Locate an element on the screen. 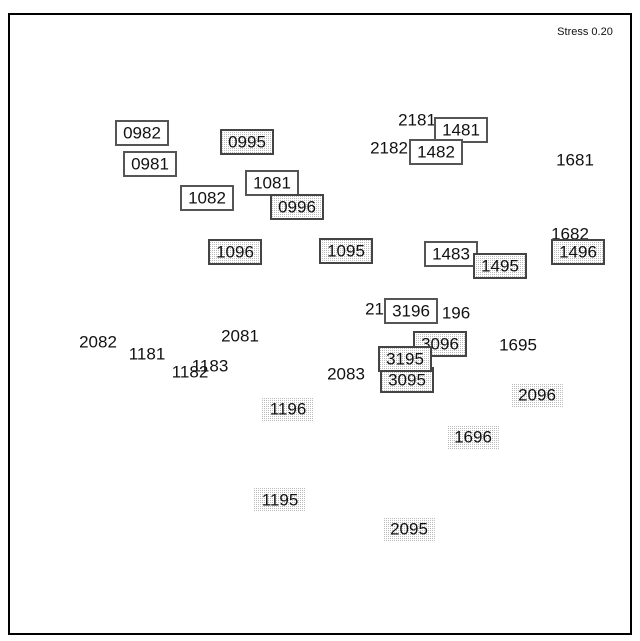 The width and height of the screenshot is (640, 641). point-label: 1481 is located at coordinates (461, 130).